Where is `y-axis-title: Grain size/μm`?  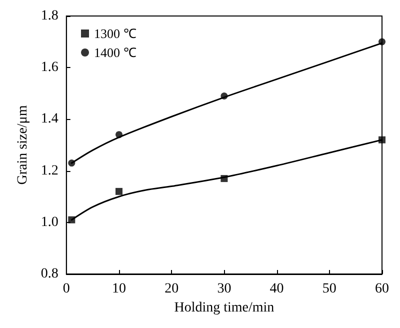 y-axis-title: Grain size/μm is located at coordinates (23, 145).